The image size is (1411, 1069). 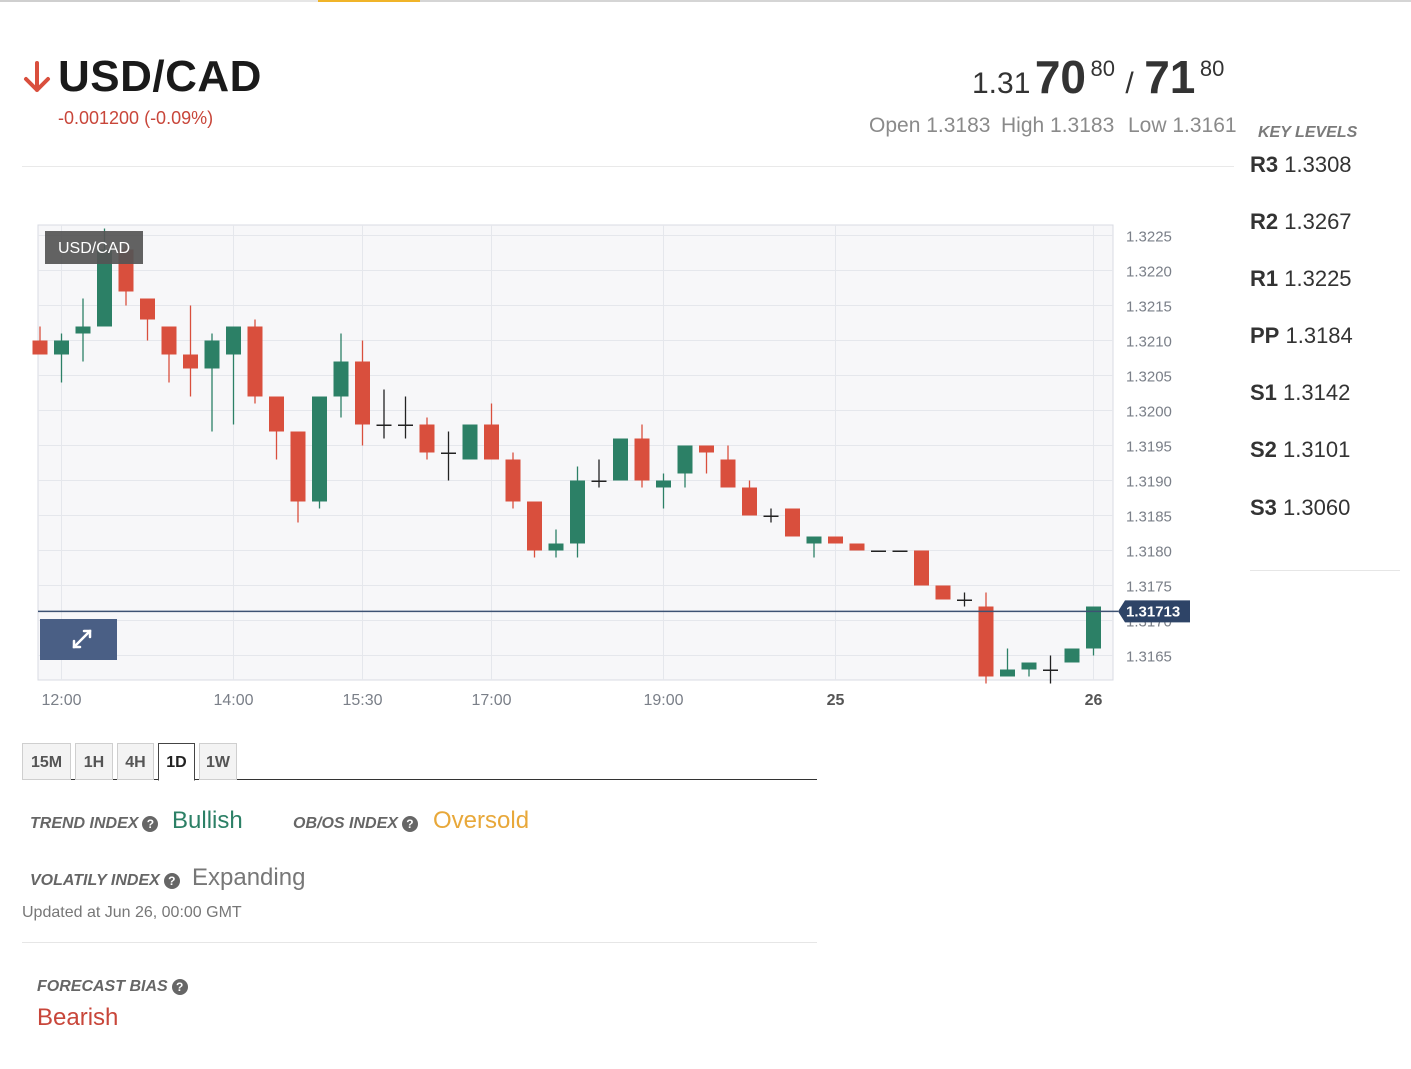 I want to click on y-tick-label: 1.3190, so click(x=1149, y=482).